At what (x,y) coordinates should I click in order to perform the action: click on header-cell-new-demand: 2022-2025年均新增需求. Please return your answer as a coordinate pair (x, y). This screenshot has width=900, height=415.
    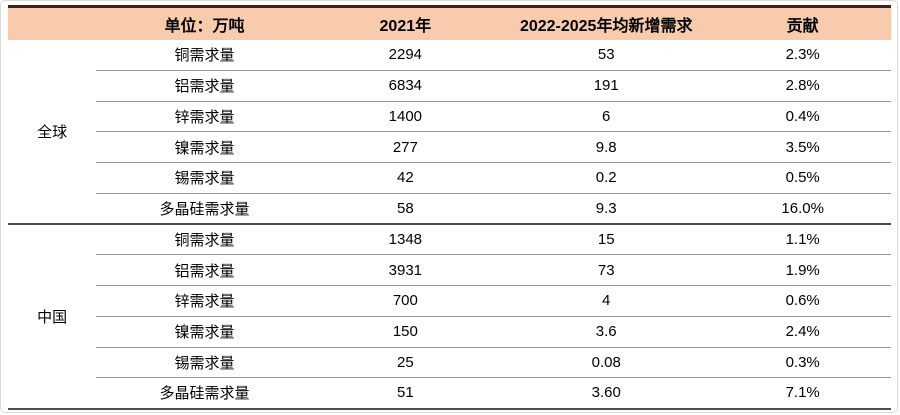
    Looking at the image, I should click on (606, 22).